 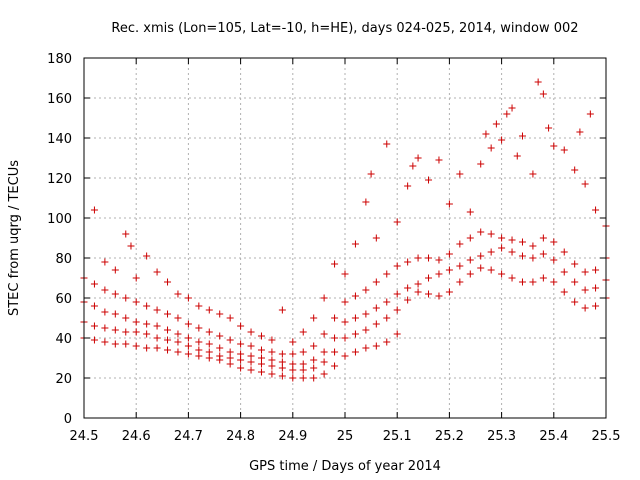 I want to click on x-tick-label: 25, so click(x=345, y=436).